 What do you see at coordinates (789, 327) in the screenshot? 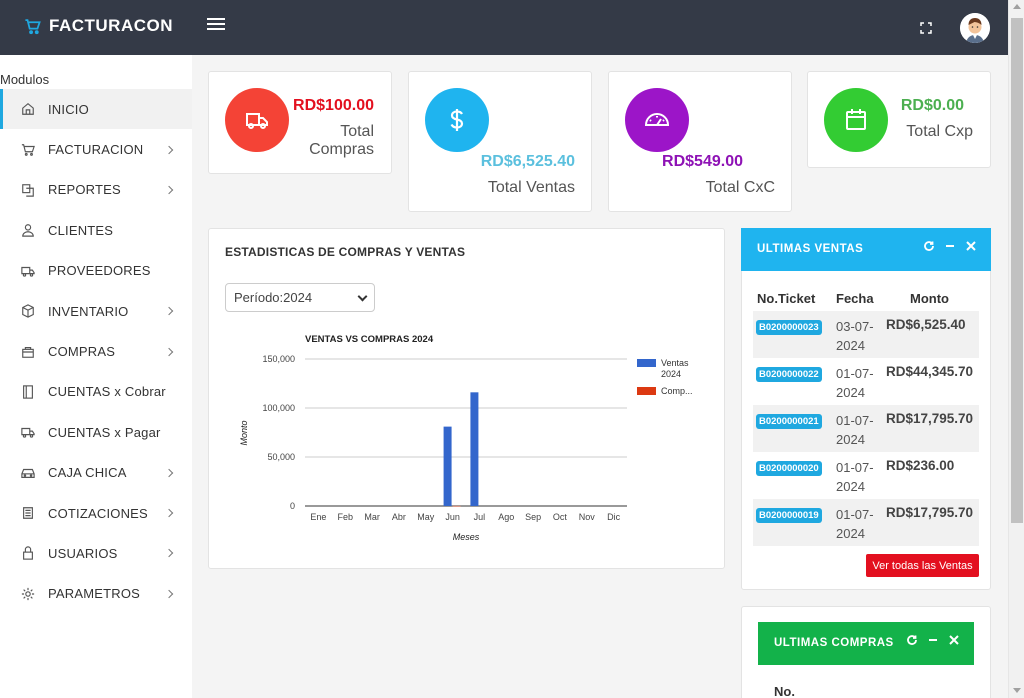
I see `ticket-badge: B0200000023` at bounding box center [789, 327].